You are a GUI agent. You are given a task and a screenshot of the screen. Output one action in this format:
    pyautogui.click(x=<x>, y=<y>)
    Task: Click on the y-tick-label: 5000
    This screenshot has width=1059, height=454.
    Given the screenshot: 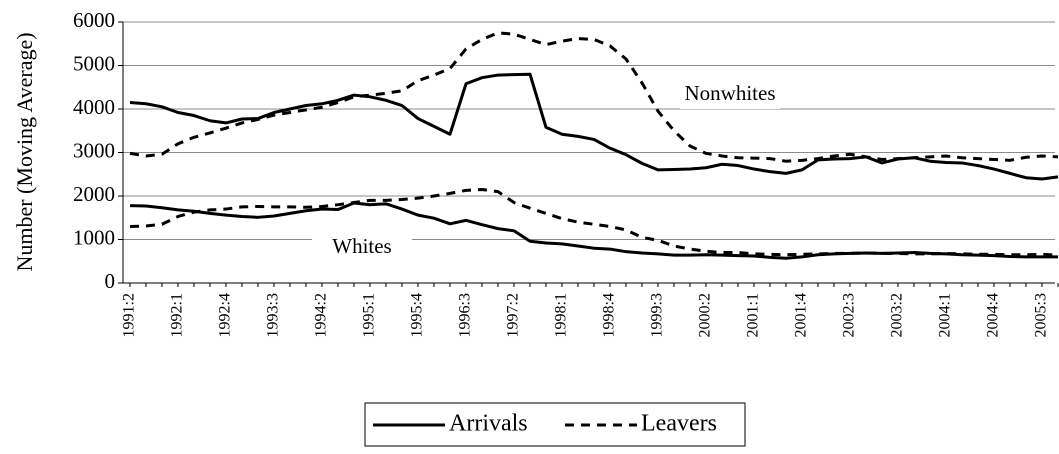 What is the action you would take?
    pyautogui.click(x=94, y=63)
    